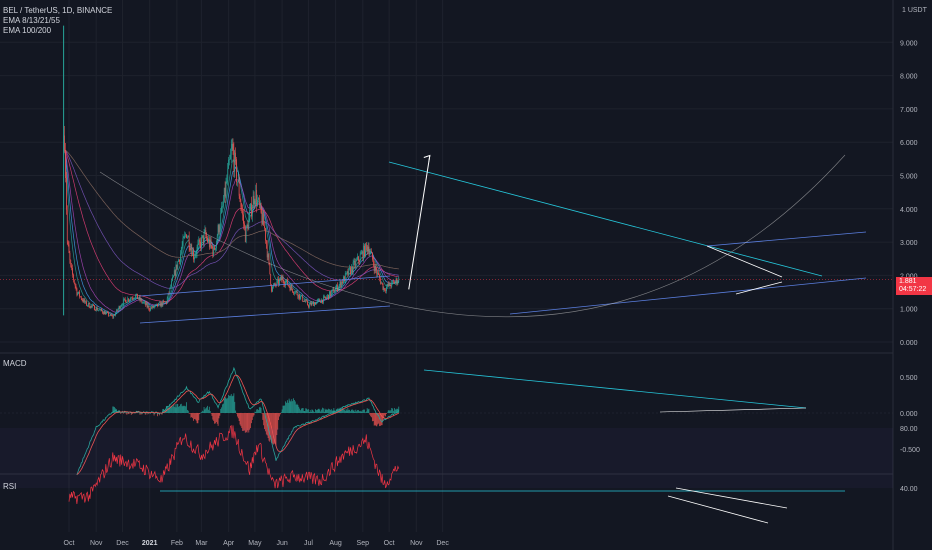  What do you see at coordinates (31, 20) in the screenshot?
I see `ema-legend: EMA 8/13/21/55` at bounding box center [31, 20].